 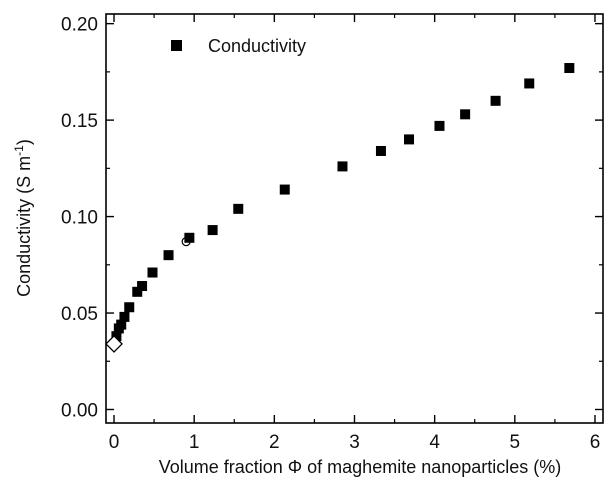 I want to click on y-tick-label: 0.05, so click(x=79, y=314).